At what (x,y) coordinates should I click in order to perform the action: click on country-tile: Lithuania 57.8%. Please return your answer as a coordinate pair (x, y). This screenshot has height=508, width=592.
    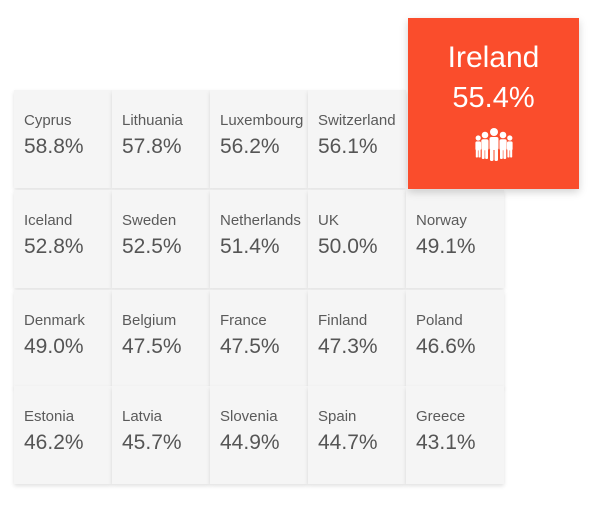
    Looking at the image, I should click on (161, 139).